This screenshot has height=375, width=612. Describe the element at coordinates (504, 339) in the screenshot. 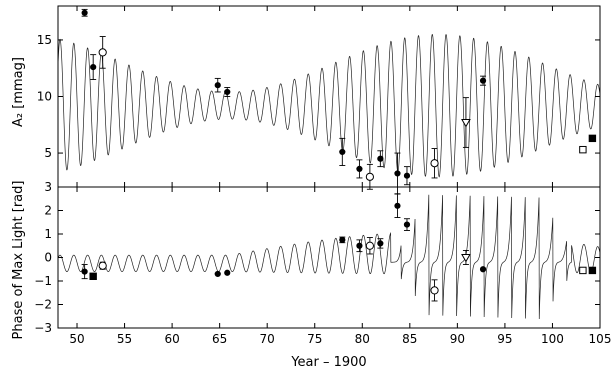

I see `x-tick-label: 95` at that location.